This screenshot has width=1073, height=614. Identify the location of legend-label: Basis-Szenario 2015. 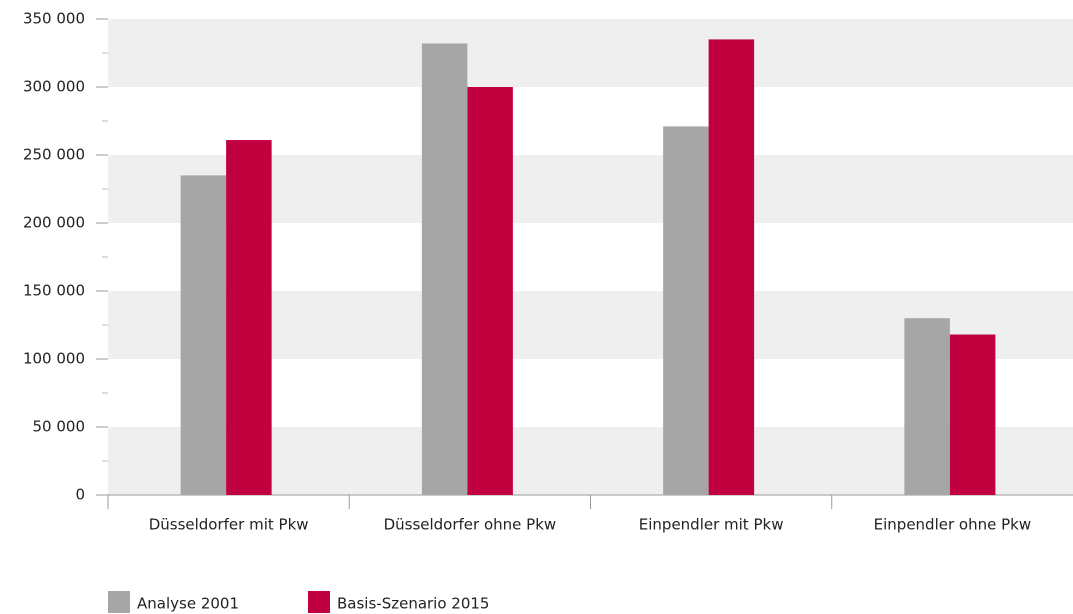
(413, 604).